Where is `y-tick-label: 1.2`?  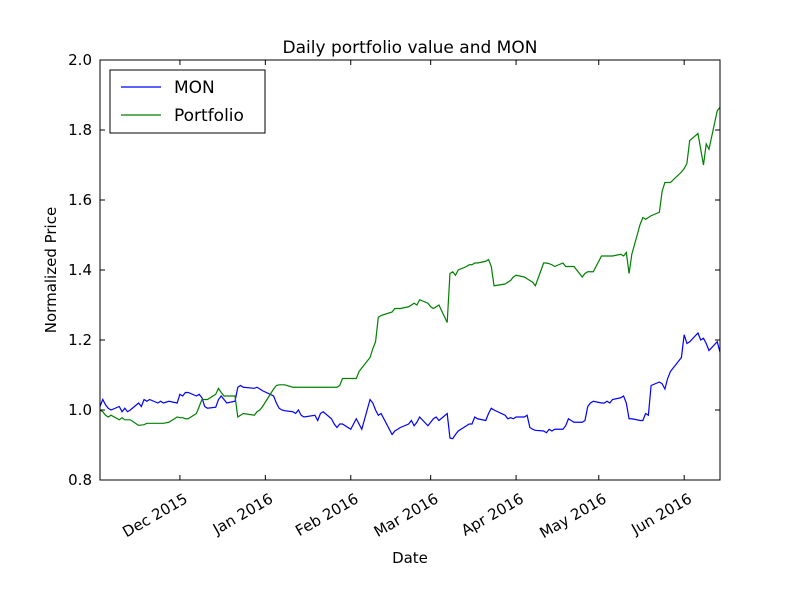 y-tick-label: 1.2 is located at coordinates (80, 340).